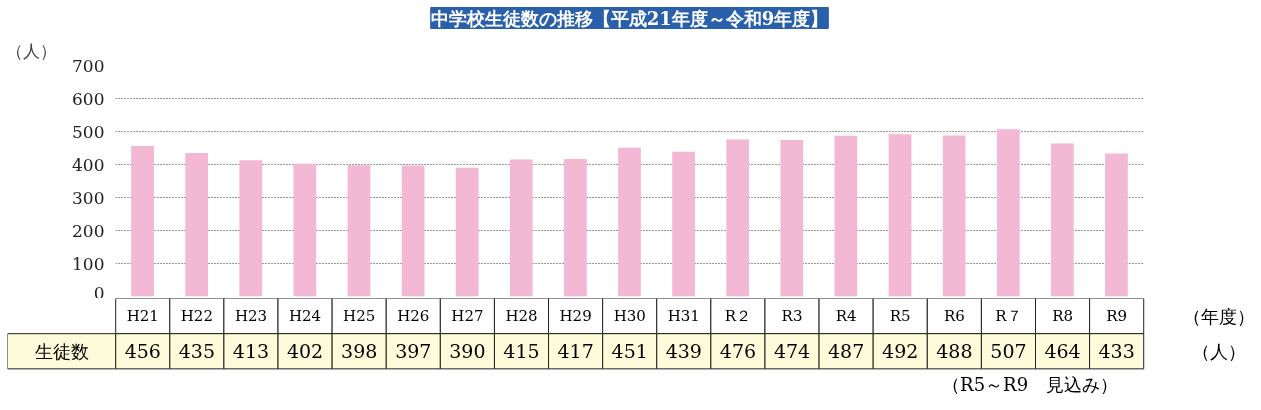 Image resolution: width=1261 pixels, height=410 pixels. What do you see at coordinates (99, 292) in the screenshot?
I see `y-tick-label: 0` at bounding box center [99, 292].